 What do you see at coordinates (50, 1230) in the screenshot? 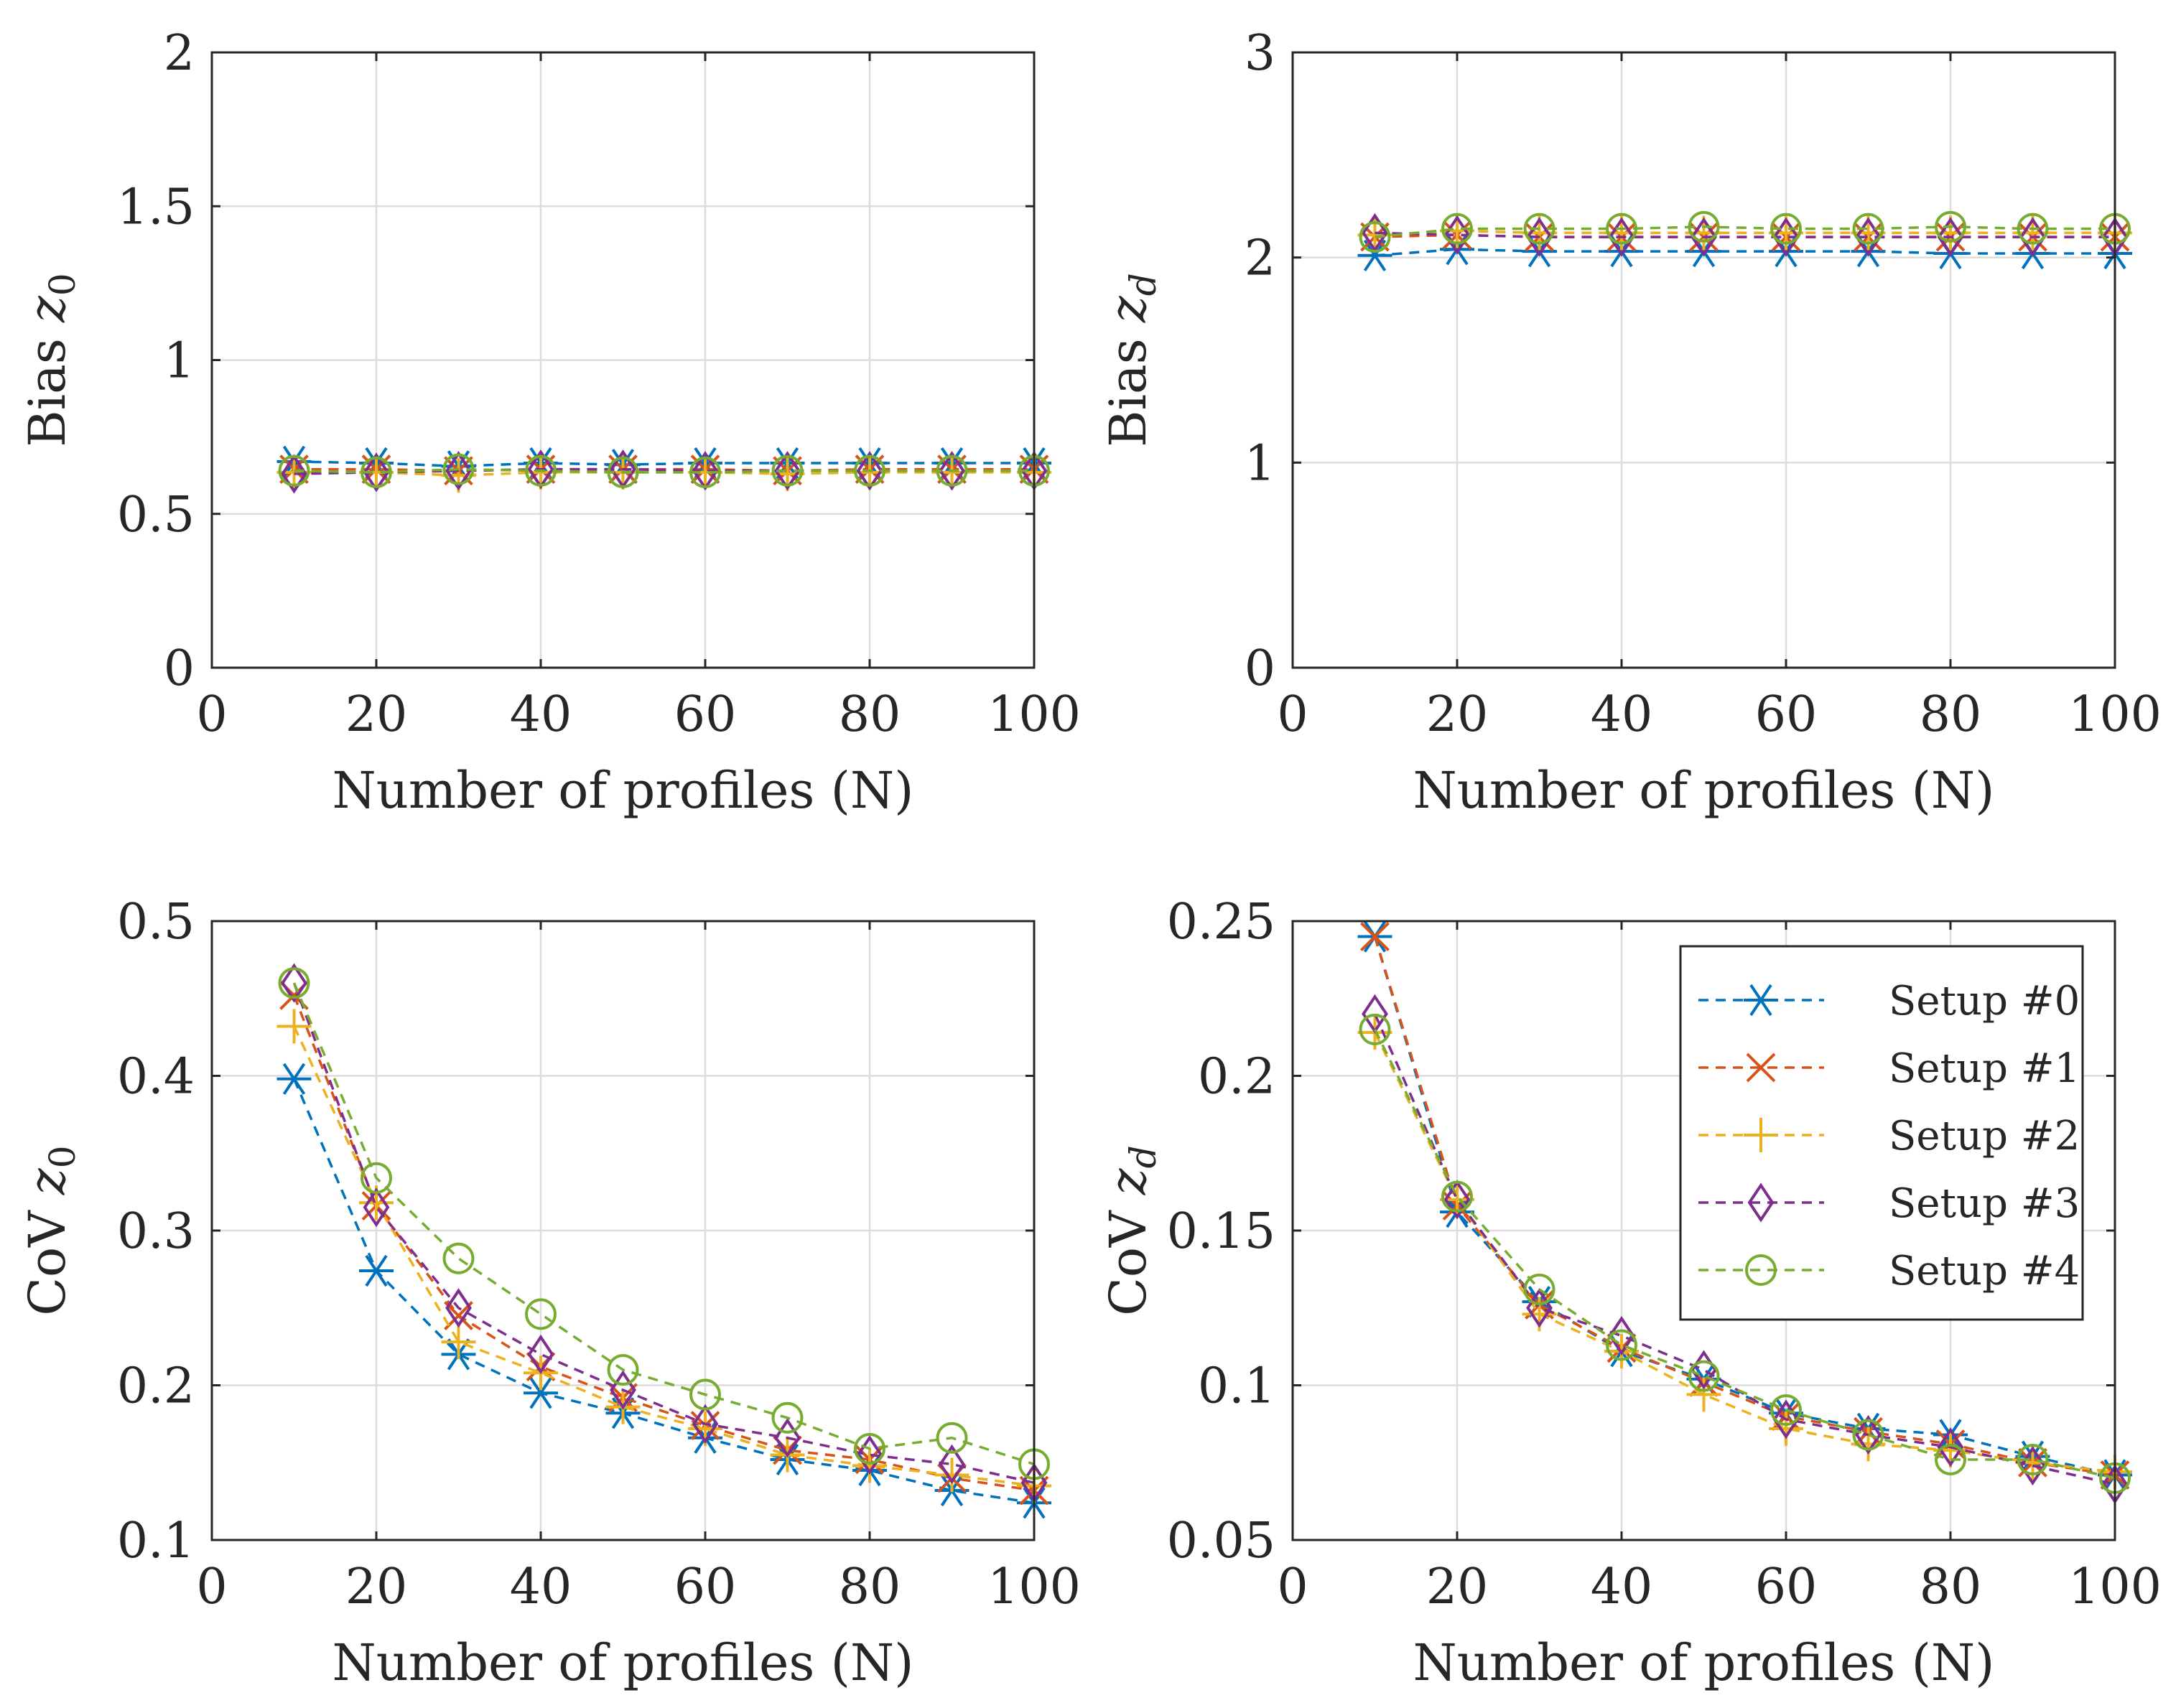
I see `y-axis-label: CoV z0` at bounding box center [50, 1230].